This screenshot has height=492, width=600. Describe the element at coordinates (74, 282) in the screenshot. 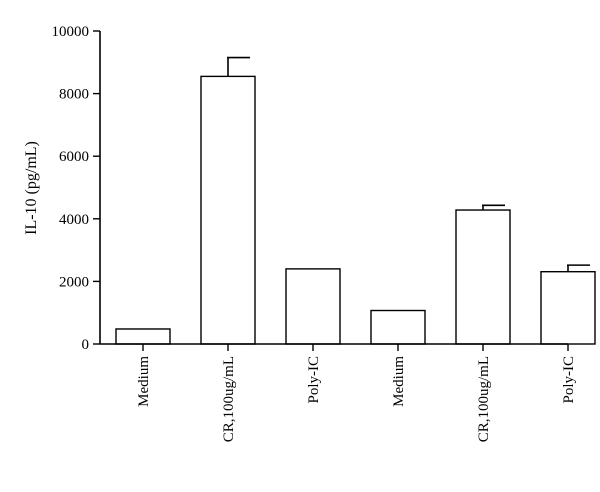

I see `y-tick-label: 2000` at that location.